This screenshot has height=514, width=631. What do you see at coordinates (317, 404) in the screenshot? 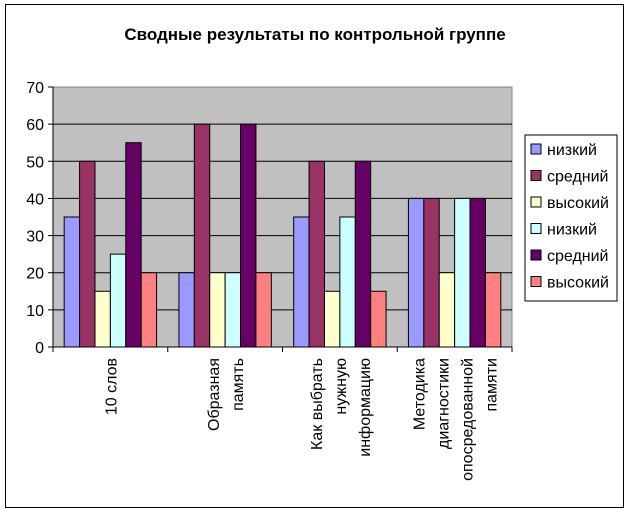
I see `x-category-label-line: Как выбрать` at bounding box center [317, 404].